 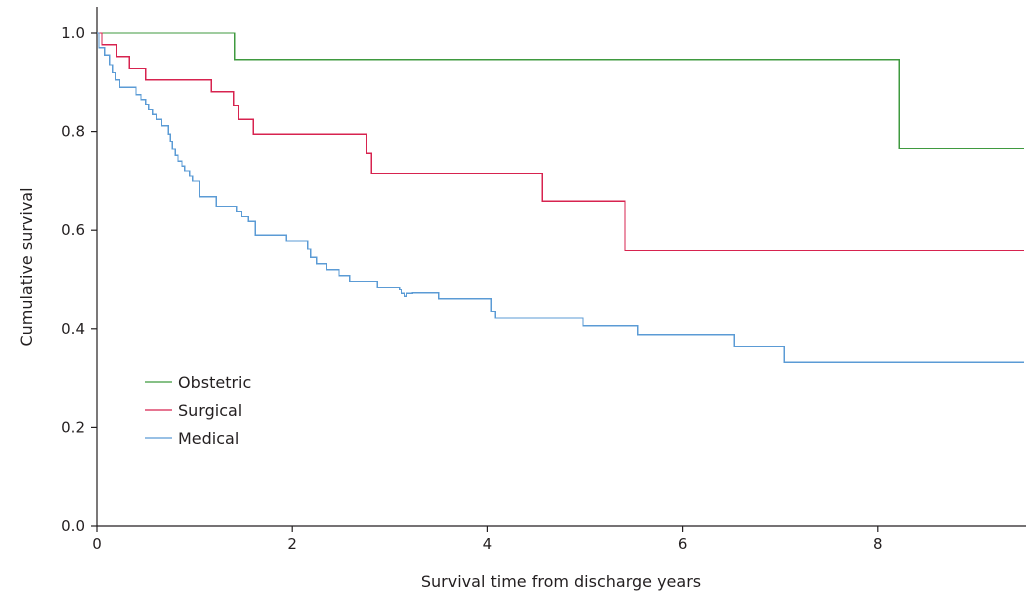 What do you see at coordinates (73, 33) in the screenshot?
I see `y-tick-label: 1.0` at bounding box center [73, 33].